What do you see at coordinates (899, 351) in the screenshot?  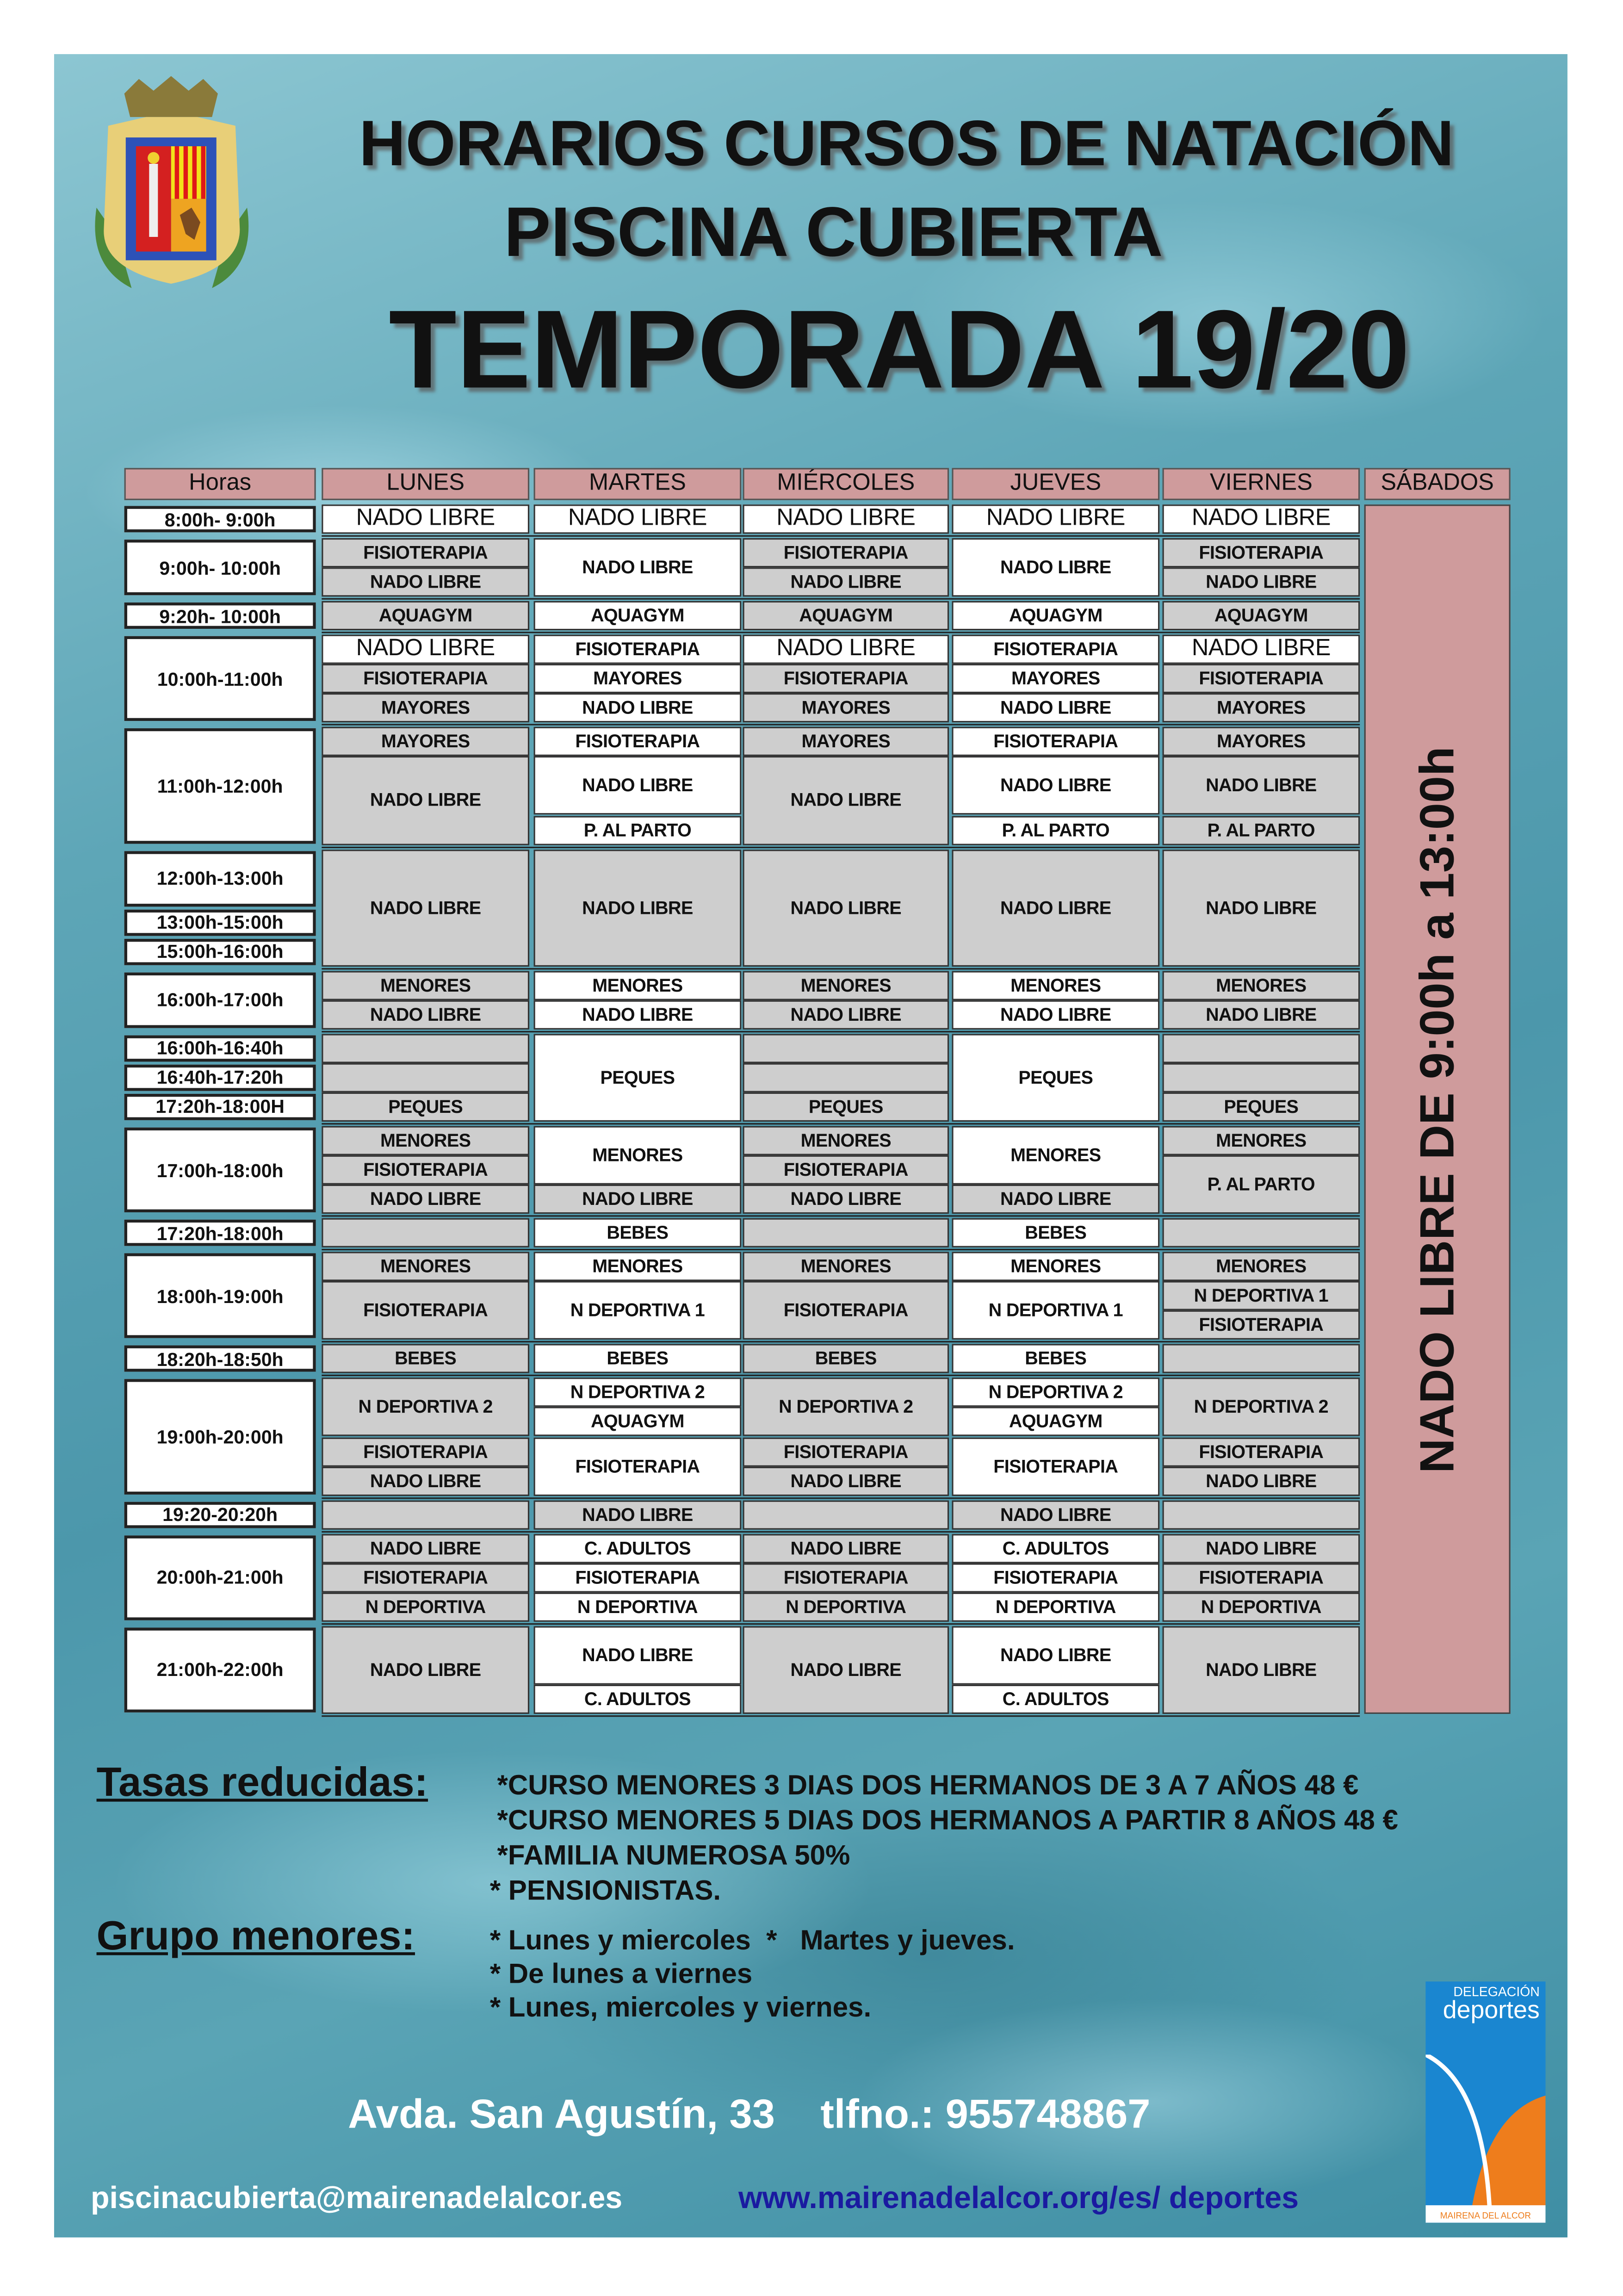 I see `title-season: TEMPORADA 19/20` at bounding box center [899, 351].